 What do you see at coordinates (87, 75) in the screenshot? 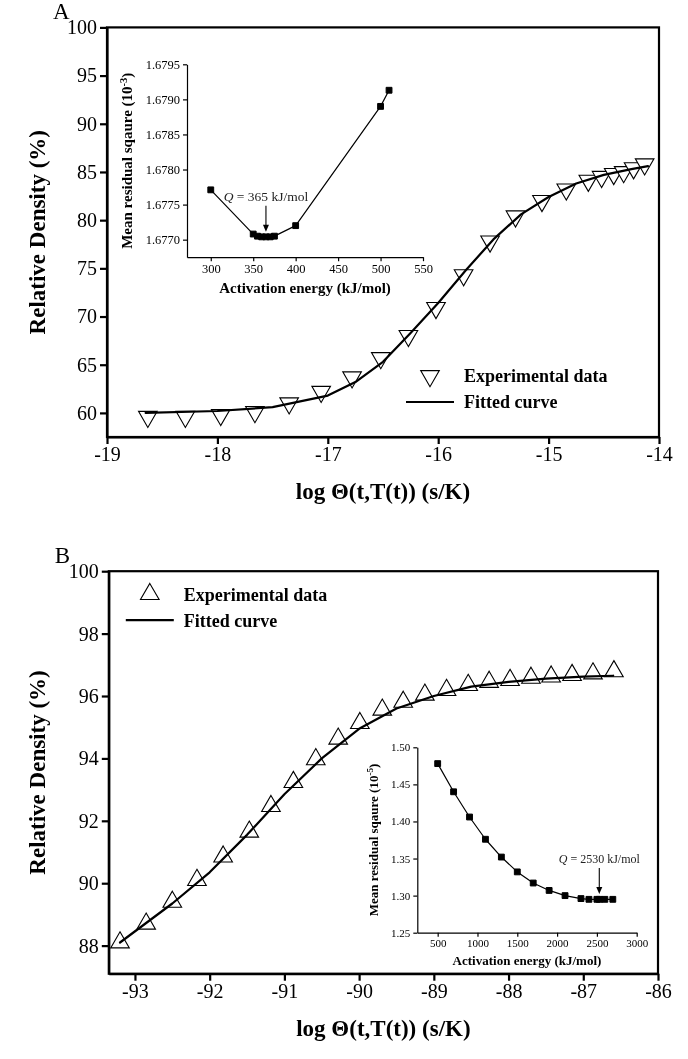
I see `y-tick-label: 95` at bounding box center [87, 75].